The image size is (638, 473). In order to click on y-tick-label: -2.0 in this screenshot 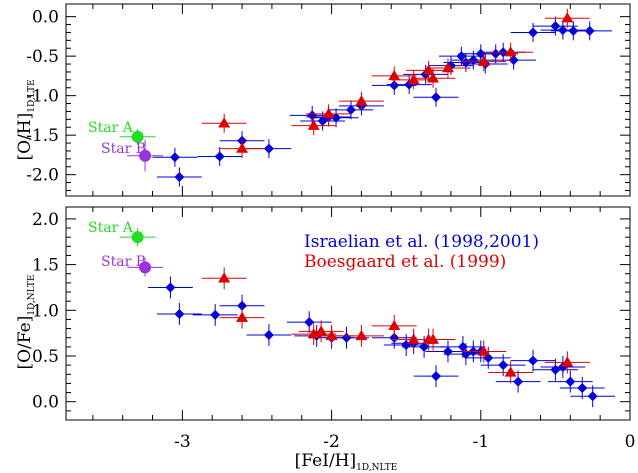, I will do `click(42, 176)`.